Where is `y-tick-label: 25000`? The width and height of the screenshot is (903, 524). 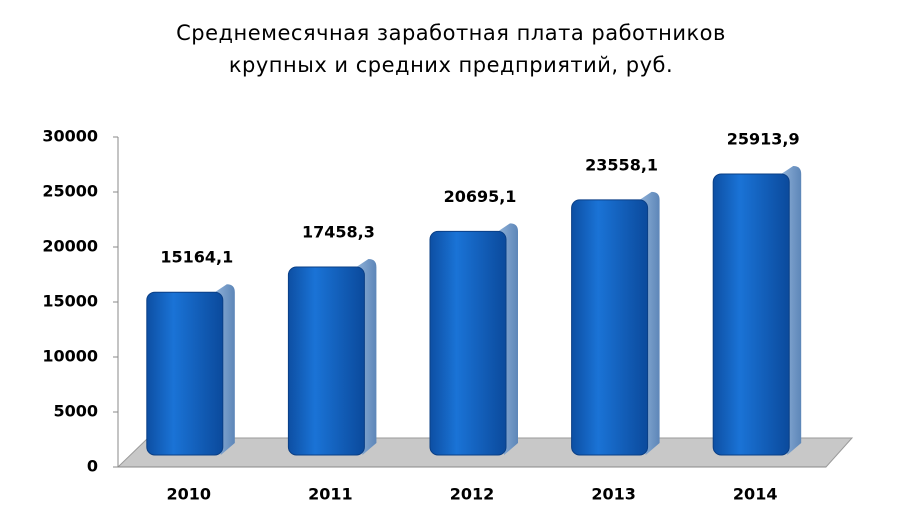
y-tick-label: 25000 is located at coordinates (70, 191).